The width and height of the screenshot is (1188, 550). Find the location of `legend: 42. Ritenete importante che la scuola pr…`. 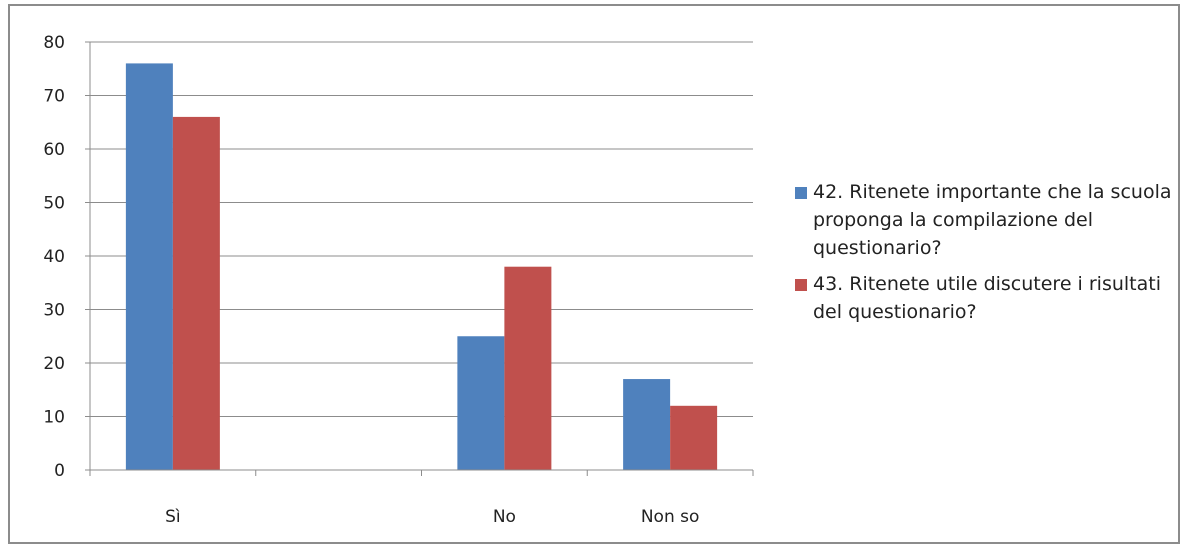

legend: 42. Ritenete importante che la scuola pr… is located at coordinates (987, 256).